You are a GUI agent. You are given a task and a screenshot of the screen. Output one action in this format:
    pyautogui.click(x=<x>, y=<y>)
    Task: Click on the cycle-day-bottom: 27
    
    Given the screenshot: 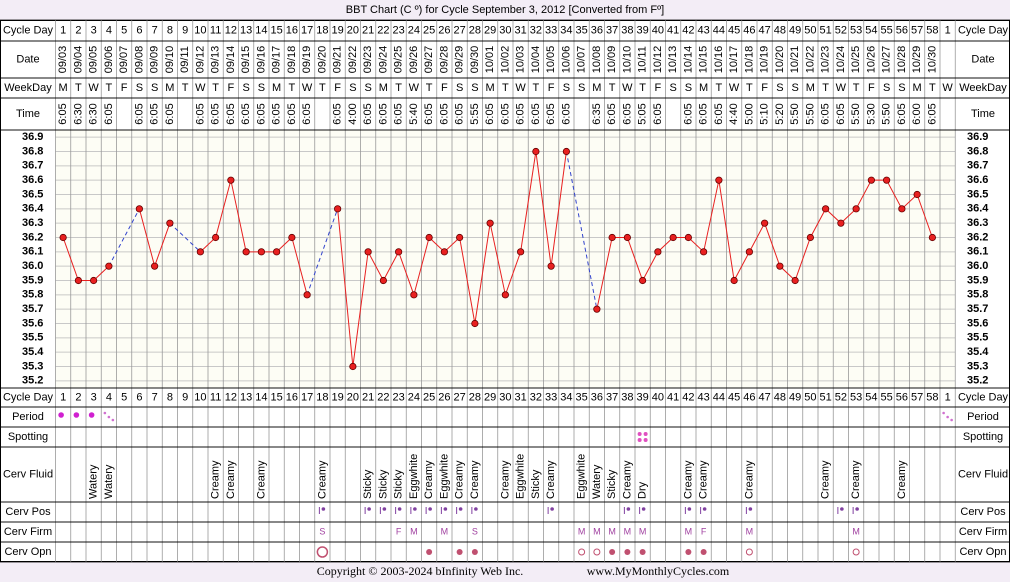 What is the action you would take?
    pyautogui.click(x=460, y=397)
    